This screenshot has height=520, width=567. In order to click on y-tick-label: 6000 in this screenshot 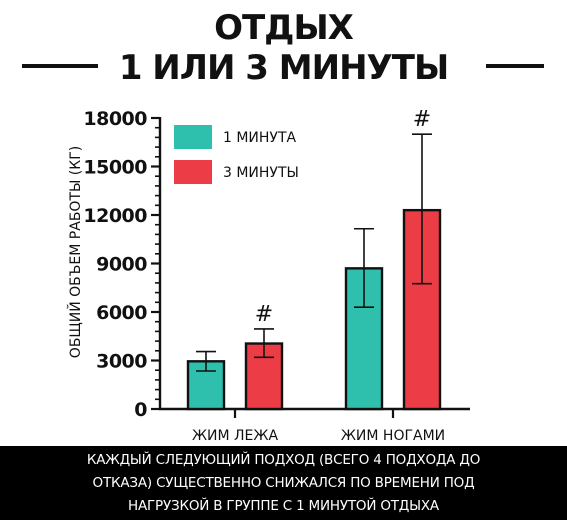, I will do `click(121, 313)`.